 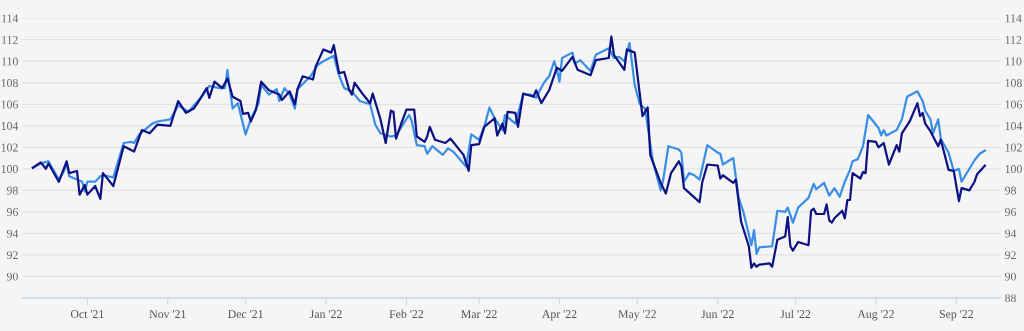 What do you see at coordinates (9, 83) in the screenshot?
I see `y-tick-label: 108` at bounding box center [9, 83].